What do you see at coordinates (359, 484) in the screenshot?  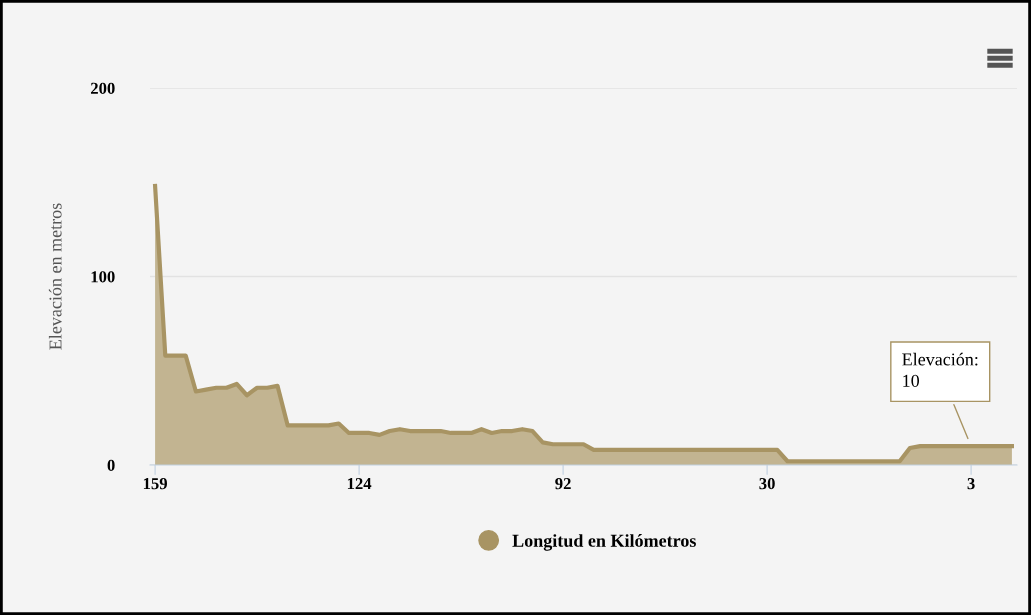 I see `x-tick-label: 124` at bounding box center [359, 484].